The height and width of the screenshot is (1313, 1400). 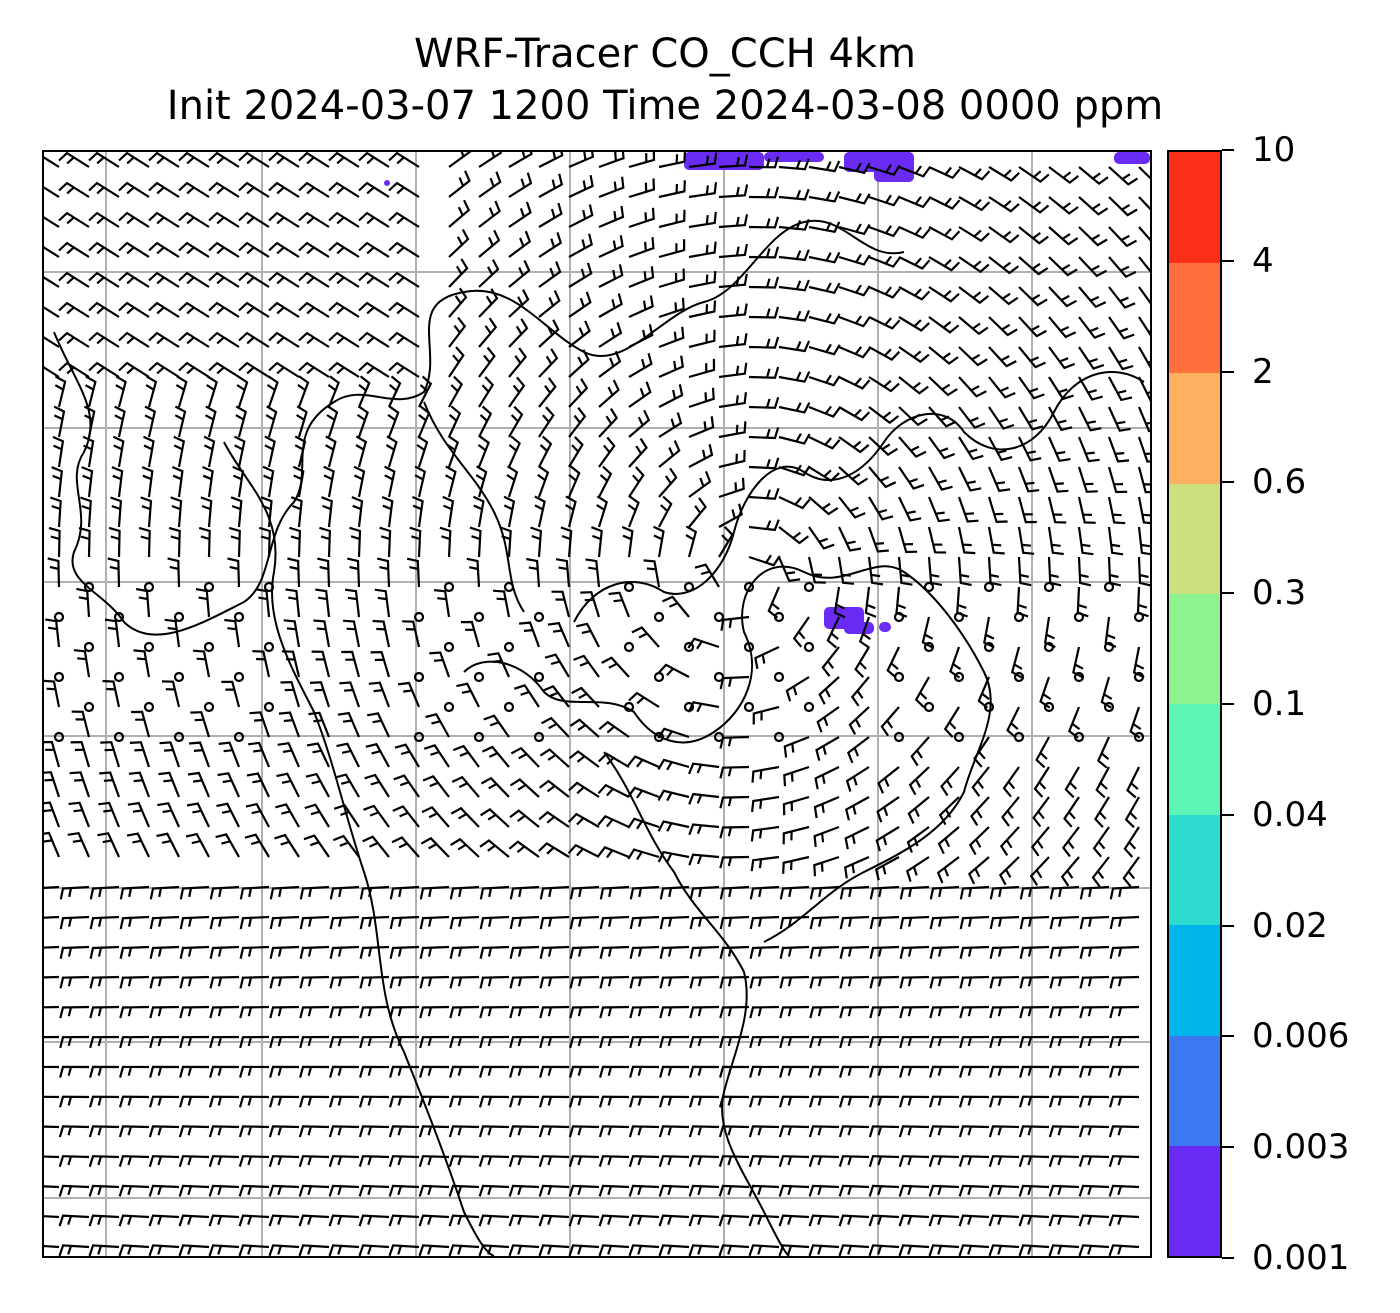 What do you see at coordinates (1194, 207) in the screenshot?
I see `colorbar-segment` at bounding box center [1194, 207].